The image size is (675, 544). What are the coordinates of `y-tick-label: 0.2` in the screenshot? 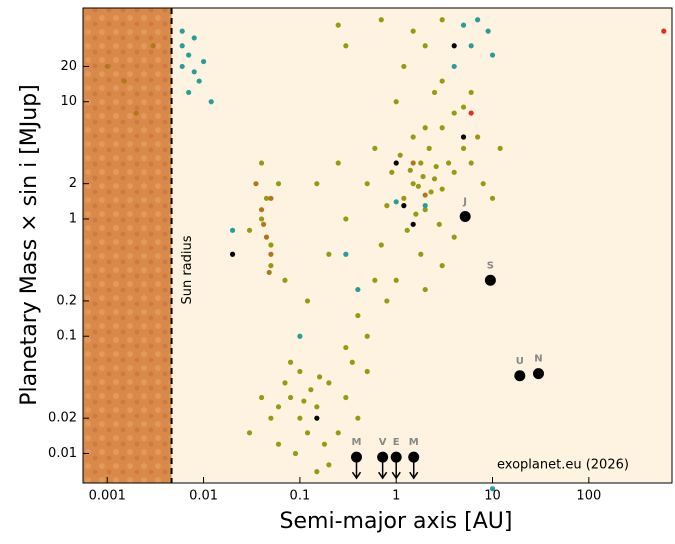 It's located at (66, 300).